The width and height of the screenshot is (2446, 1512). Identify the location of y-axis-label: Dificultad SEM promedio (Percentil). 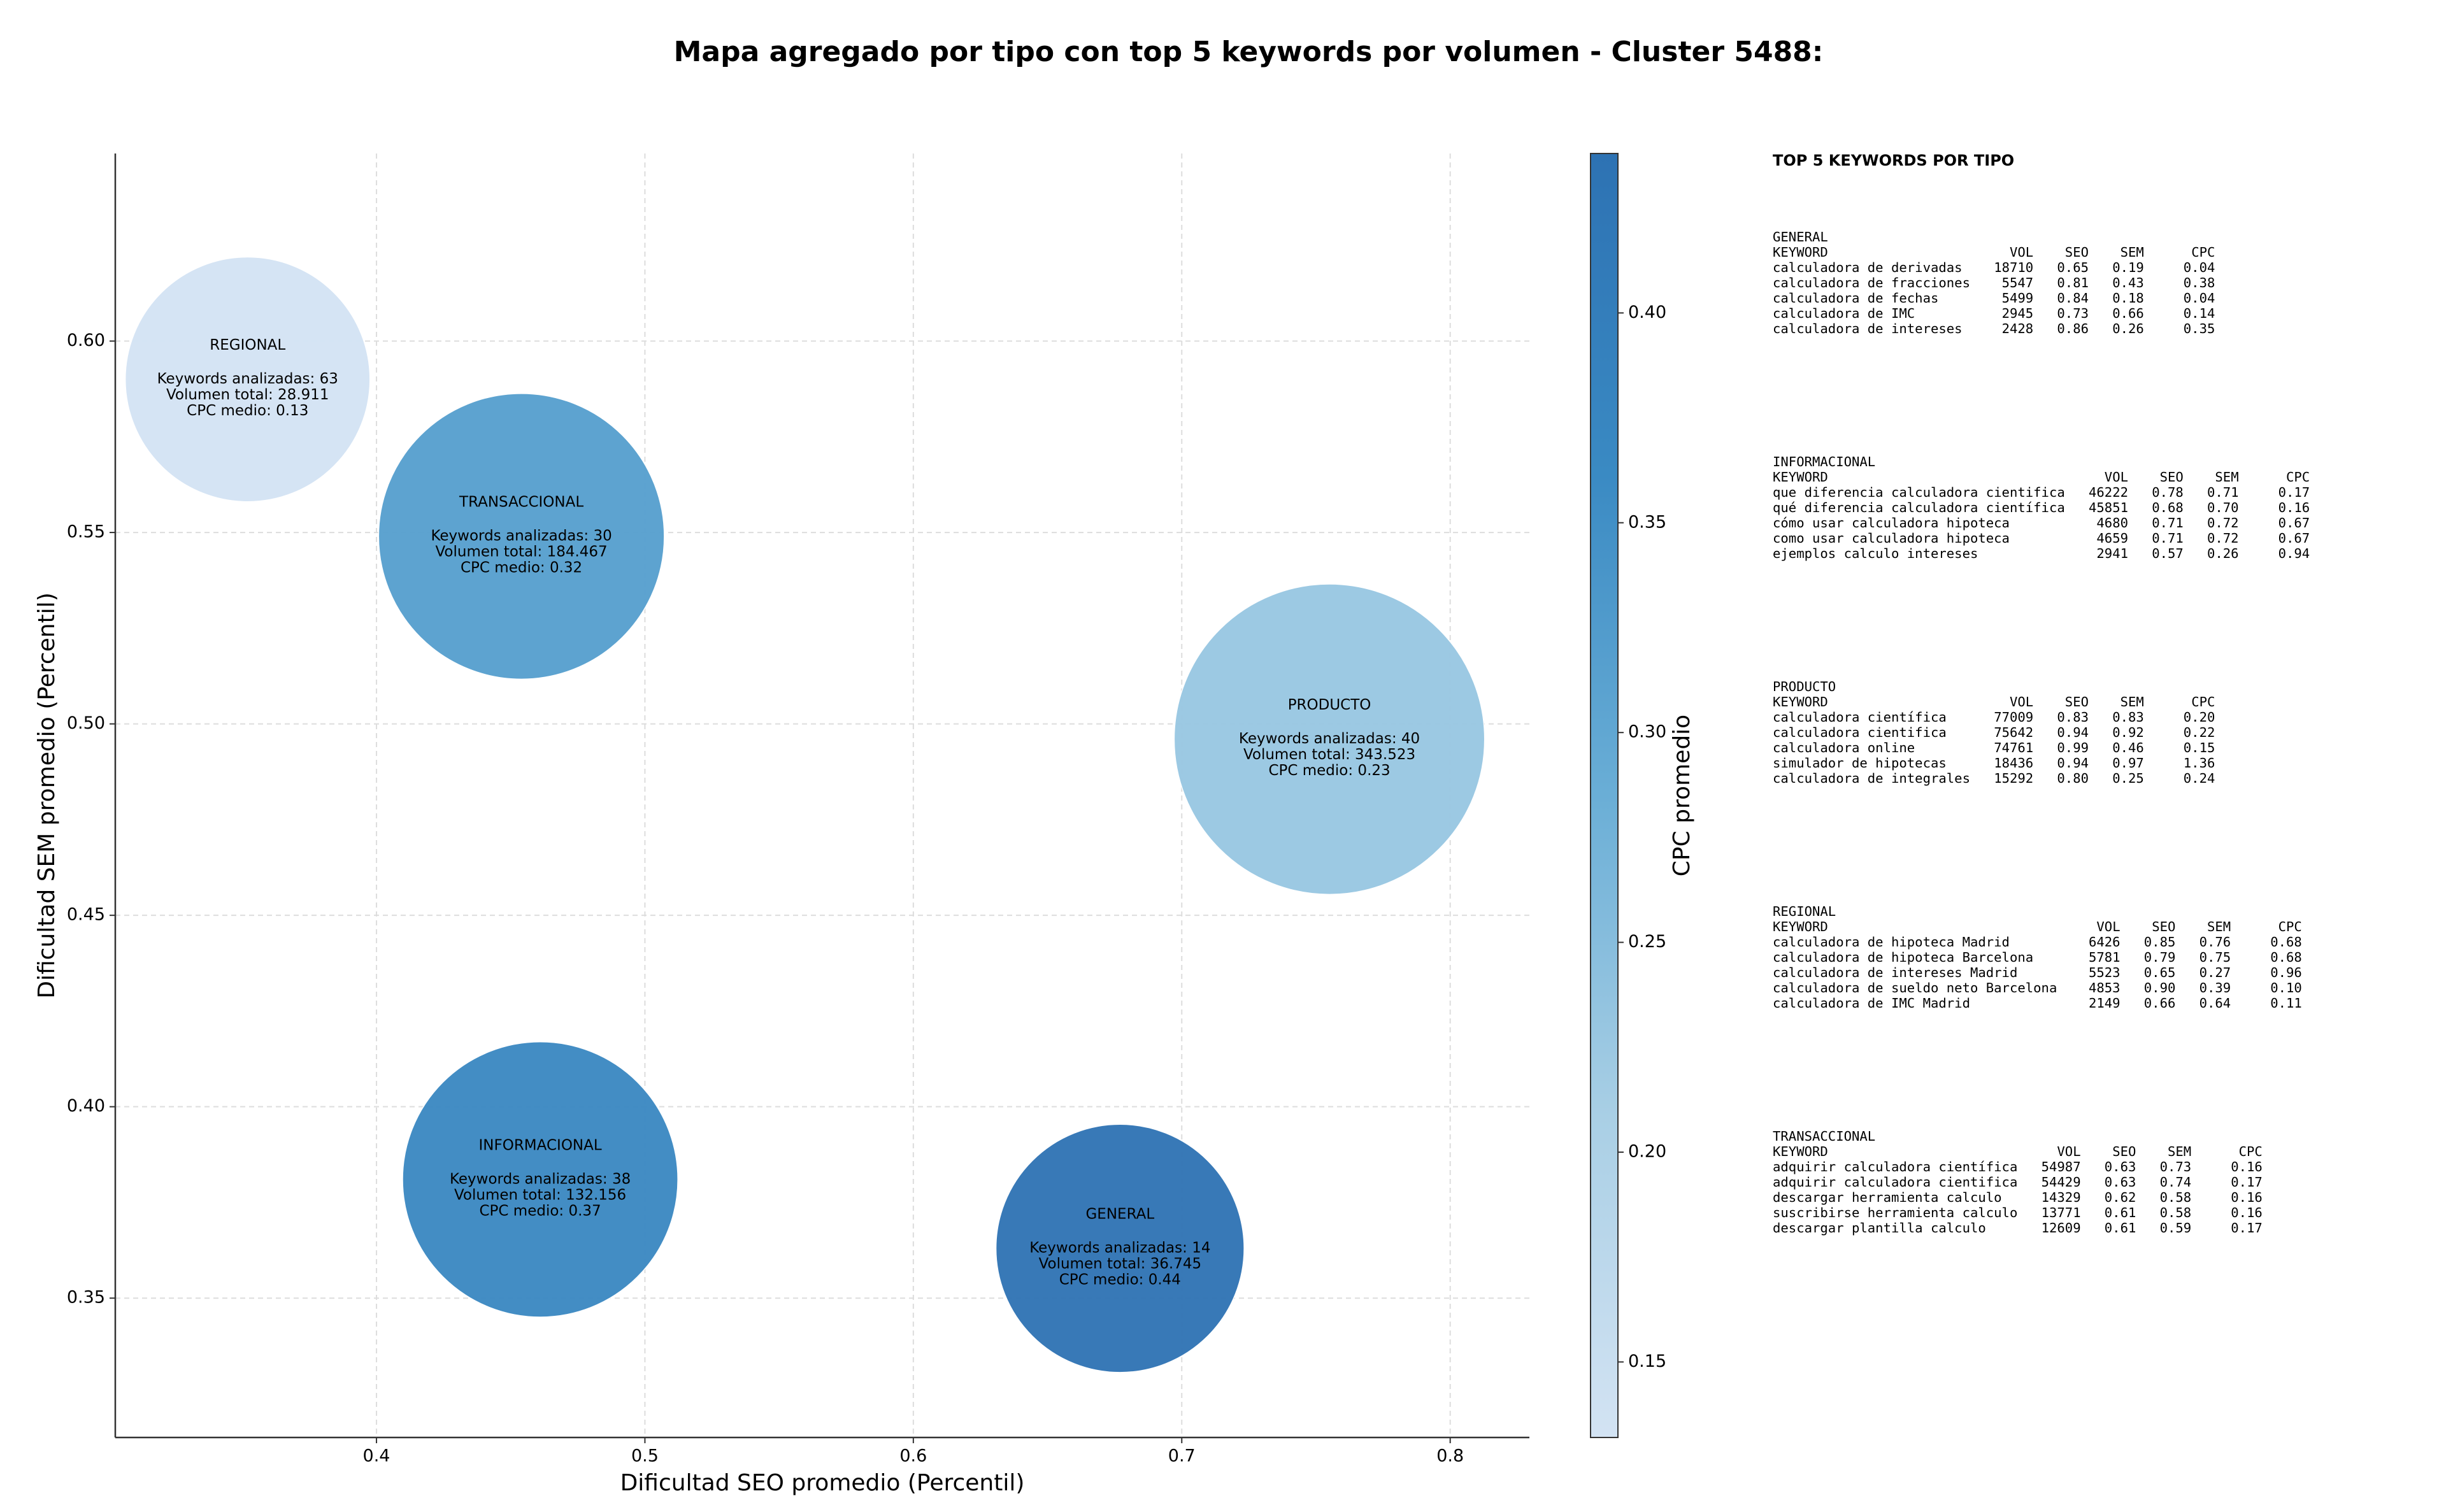
(47, 795).